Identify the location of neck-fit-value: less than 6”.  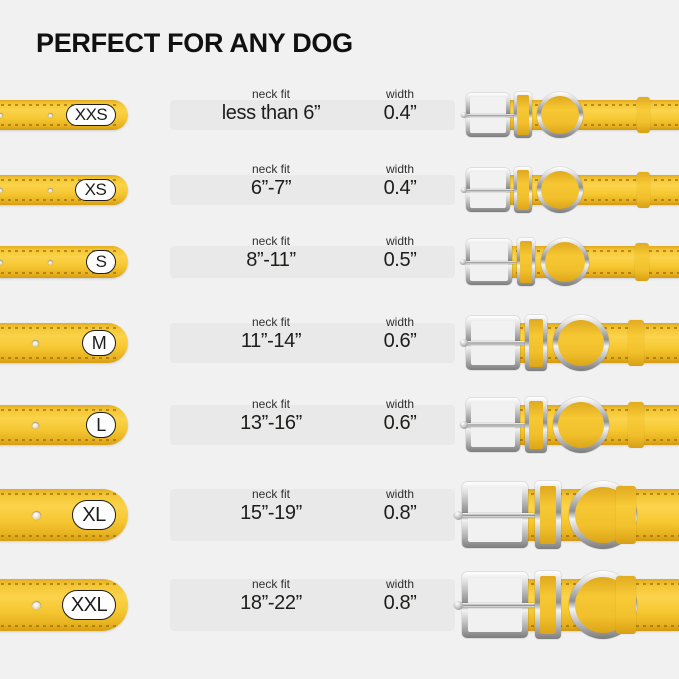
(271, 113).